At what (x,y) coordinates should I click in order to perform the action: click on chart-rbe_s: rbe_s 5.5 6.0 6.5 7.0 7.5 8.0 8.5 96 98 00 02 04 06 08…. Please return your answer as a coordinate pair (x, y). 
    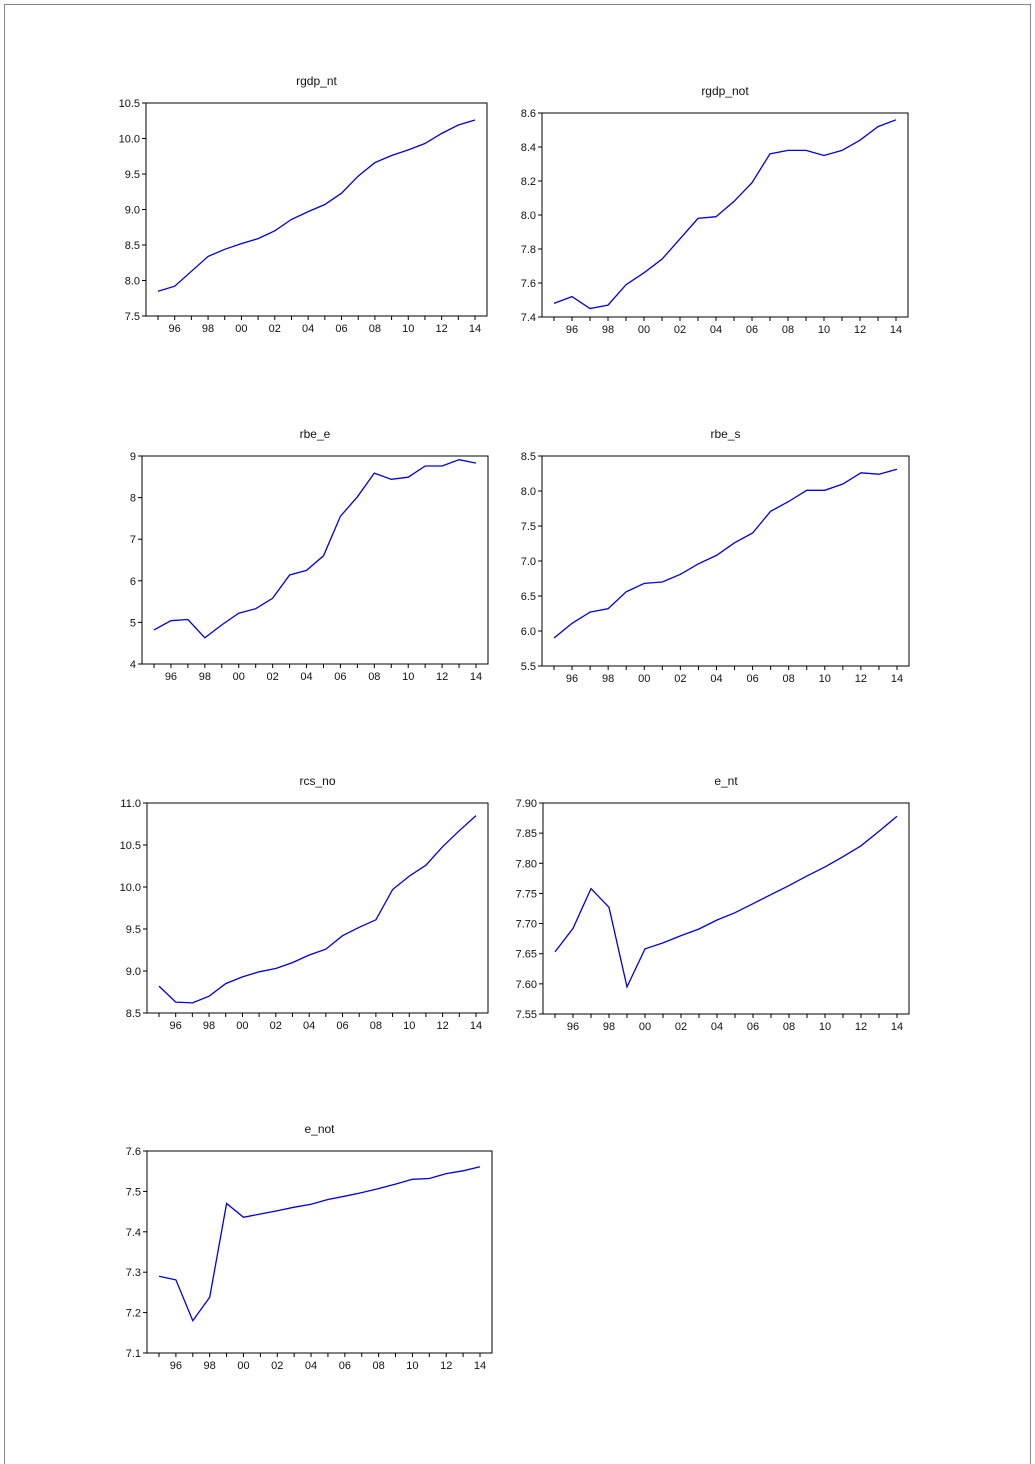
    Looking at the image, I should click on (715, 556).